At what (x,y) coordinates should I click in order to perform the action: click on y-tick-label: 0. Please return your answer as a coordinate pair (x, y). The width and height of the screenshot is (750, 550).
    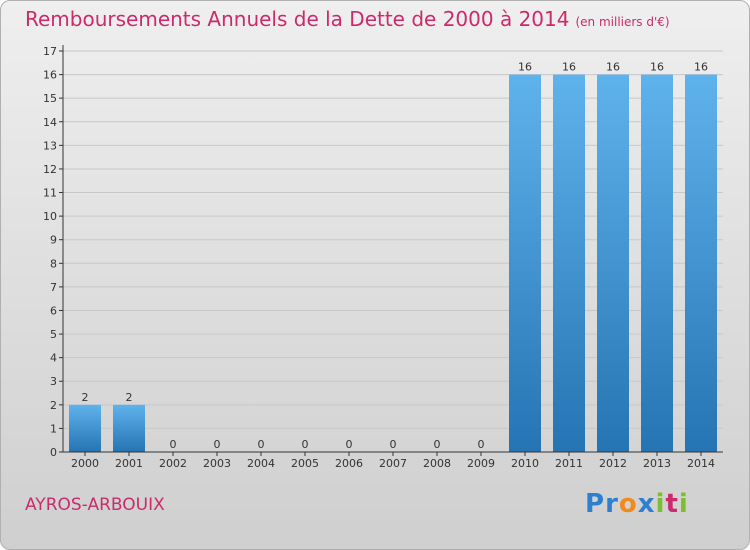
    Looking at the image, I should click on (53, 452).